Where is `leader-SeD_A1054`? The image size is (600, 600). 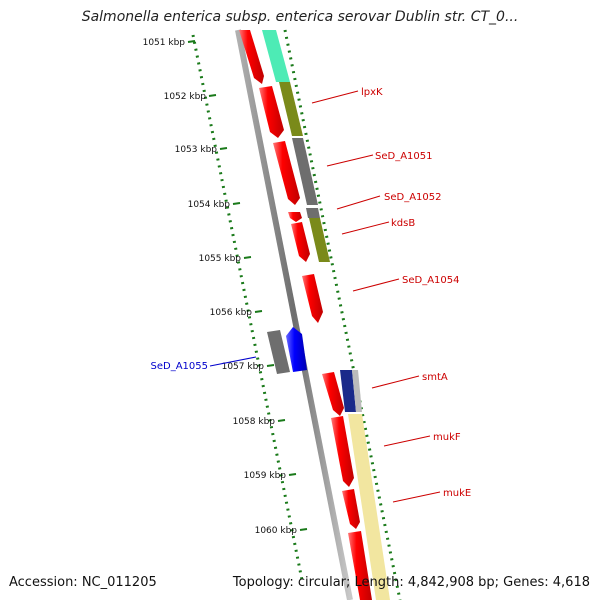
leader-SeD_A1054 is located at coordinates (376, 285).